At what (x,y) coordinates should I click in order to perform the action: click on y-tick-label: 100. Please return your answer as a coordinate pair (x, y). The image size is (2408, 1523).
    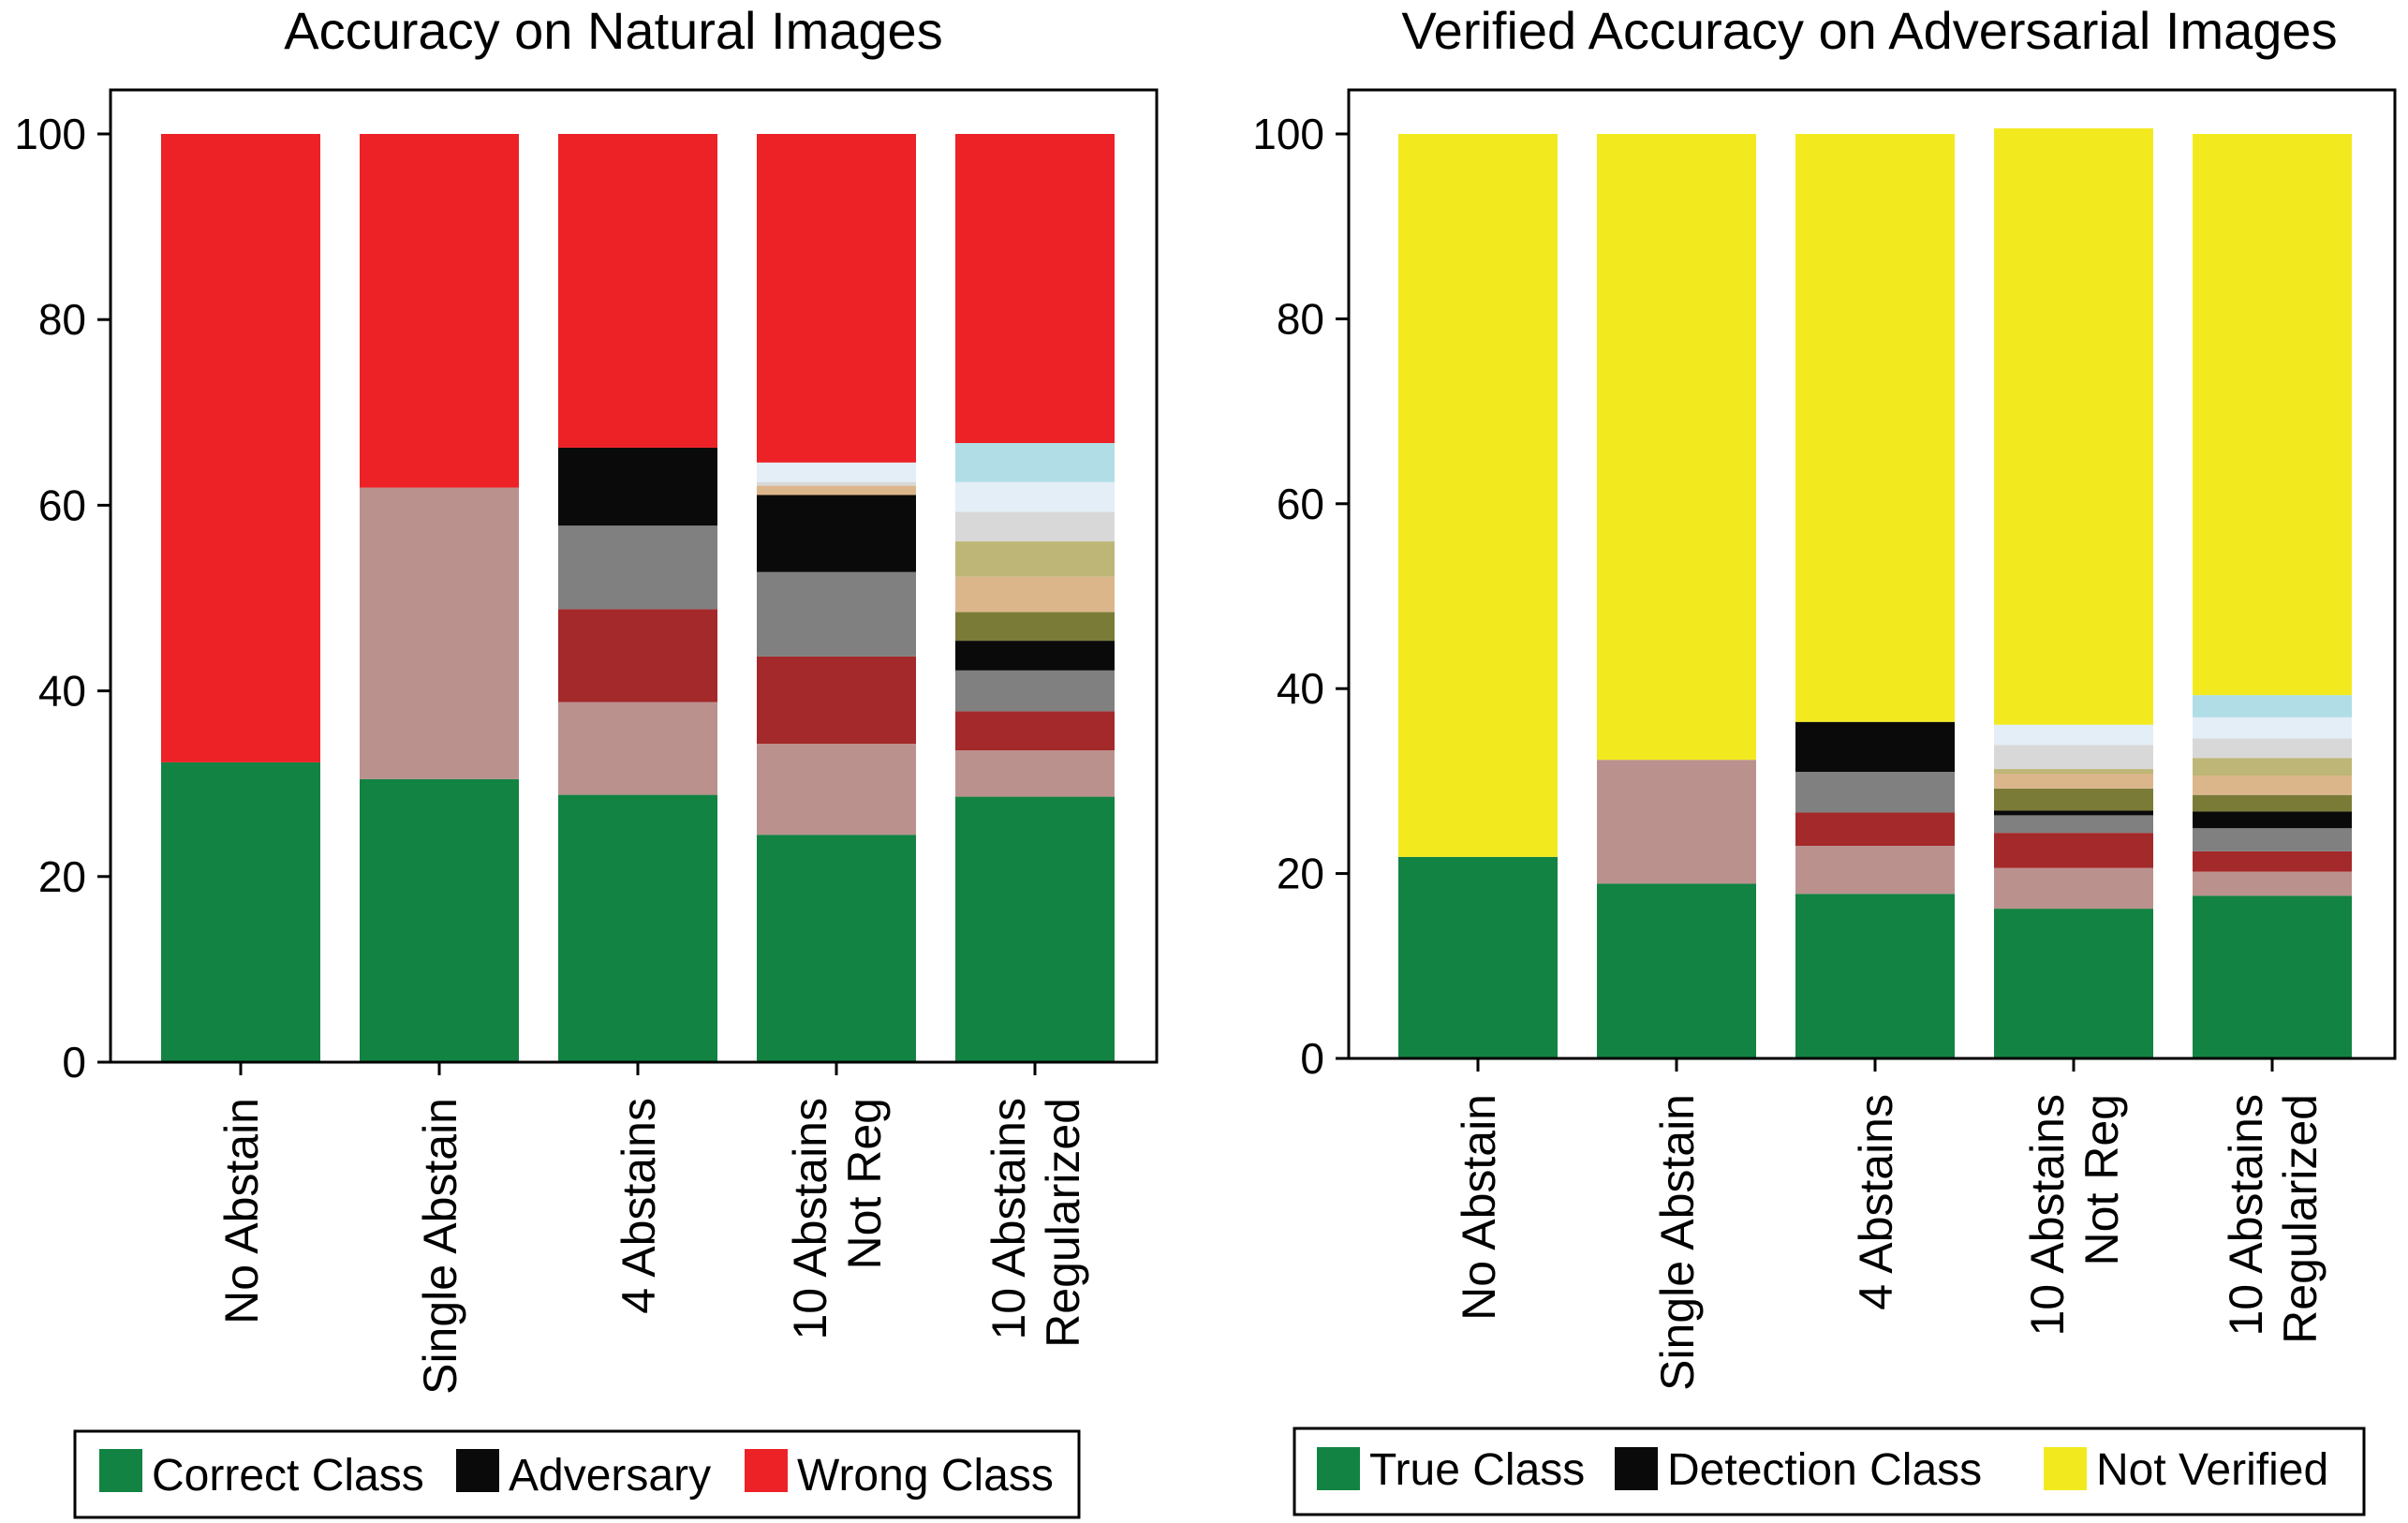
    Looking at the image, I should click on (1288, 134).